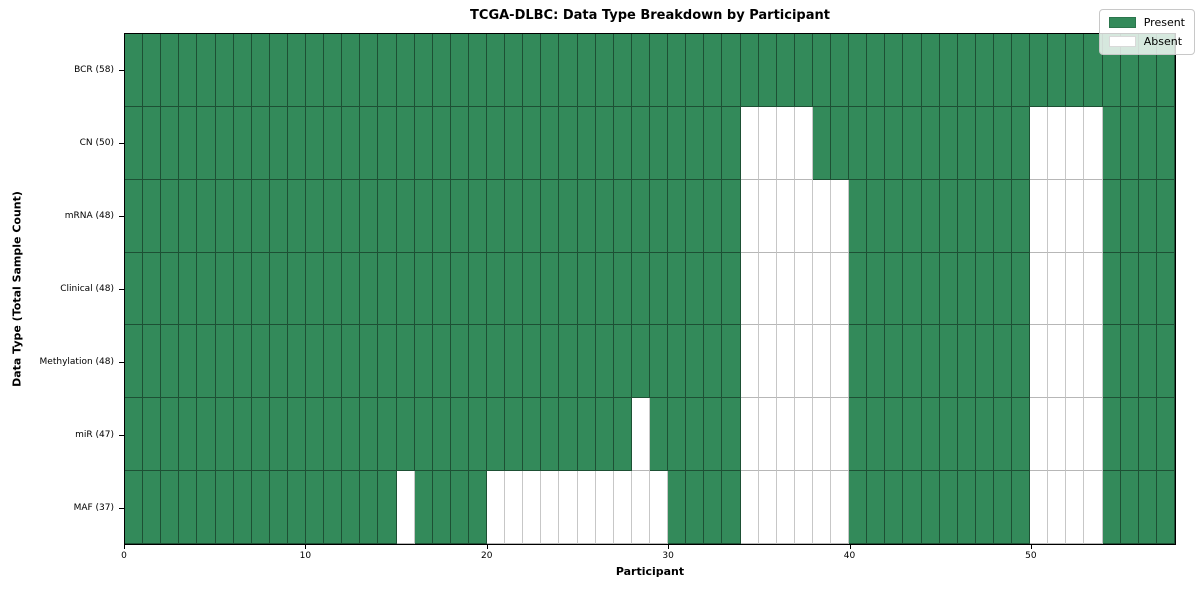 This screenshot has width=1200, height=600. What do you see at coordinates (96, 142) in the screenshot?
I see `y-tick-label: CN (50)` at bounding box center [96, 142].